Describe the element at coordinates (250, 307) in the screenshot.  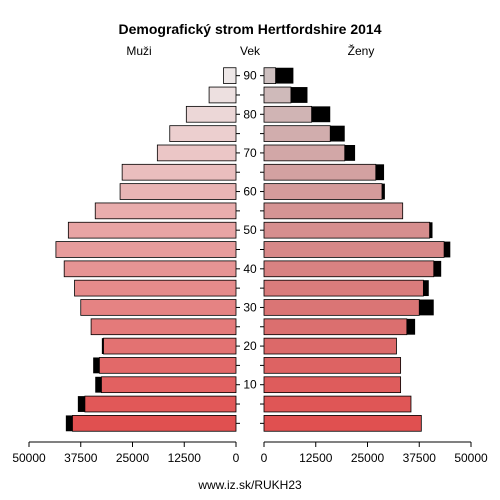
I see `age-tick-label: 30` at that location.